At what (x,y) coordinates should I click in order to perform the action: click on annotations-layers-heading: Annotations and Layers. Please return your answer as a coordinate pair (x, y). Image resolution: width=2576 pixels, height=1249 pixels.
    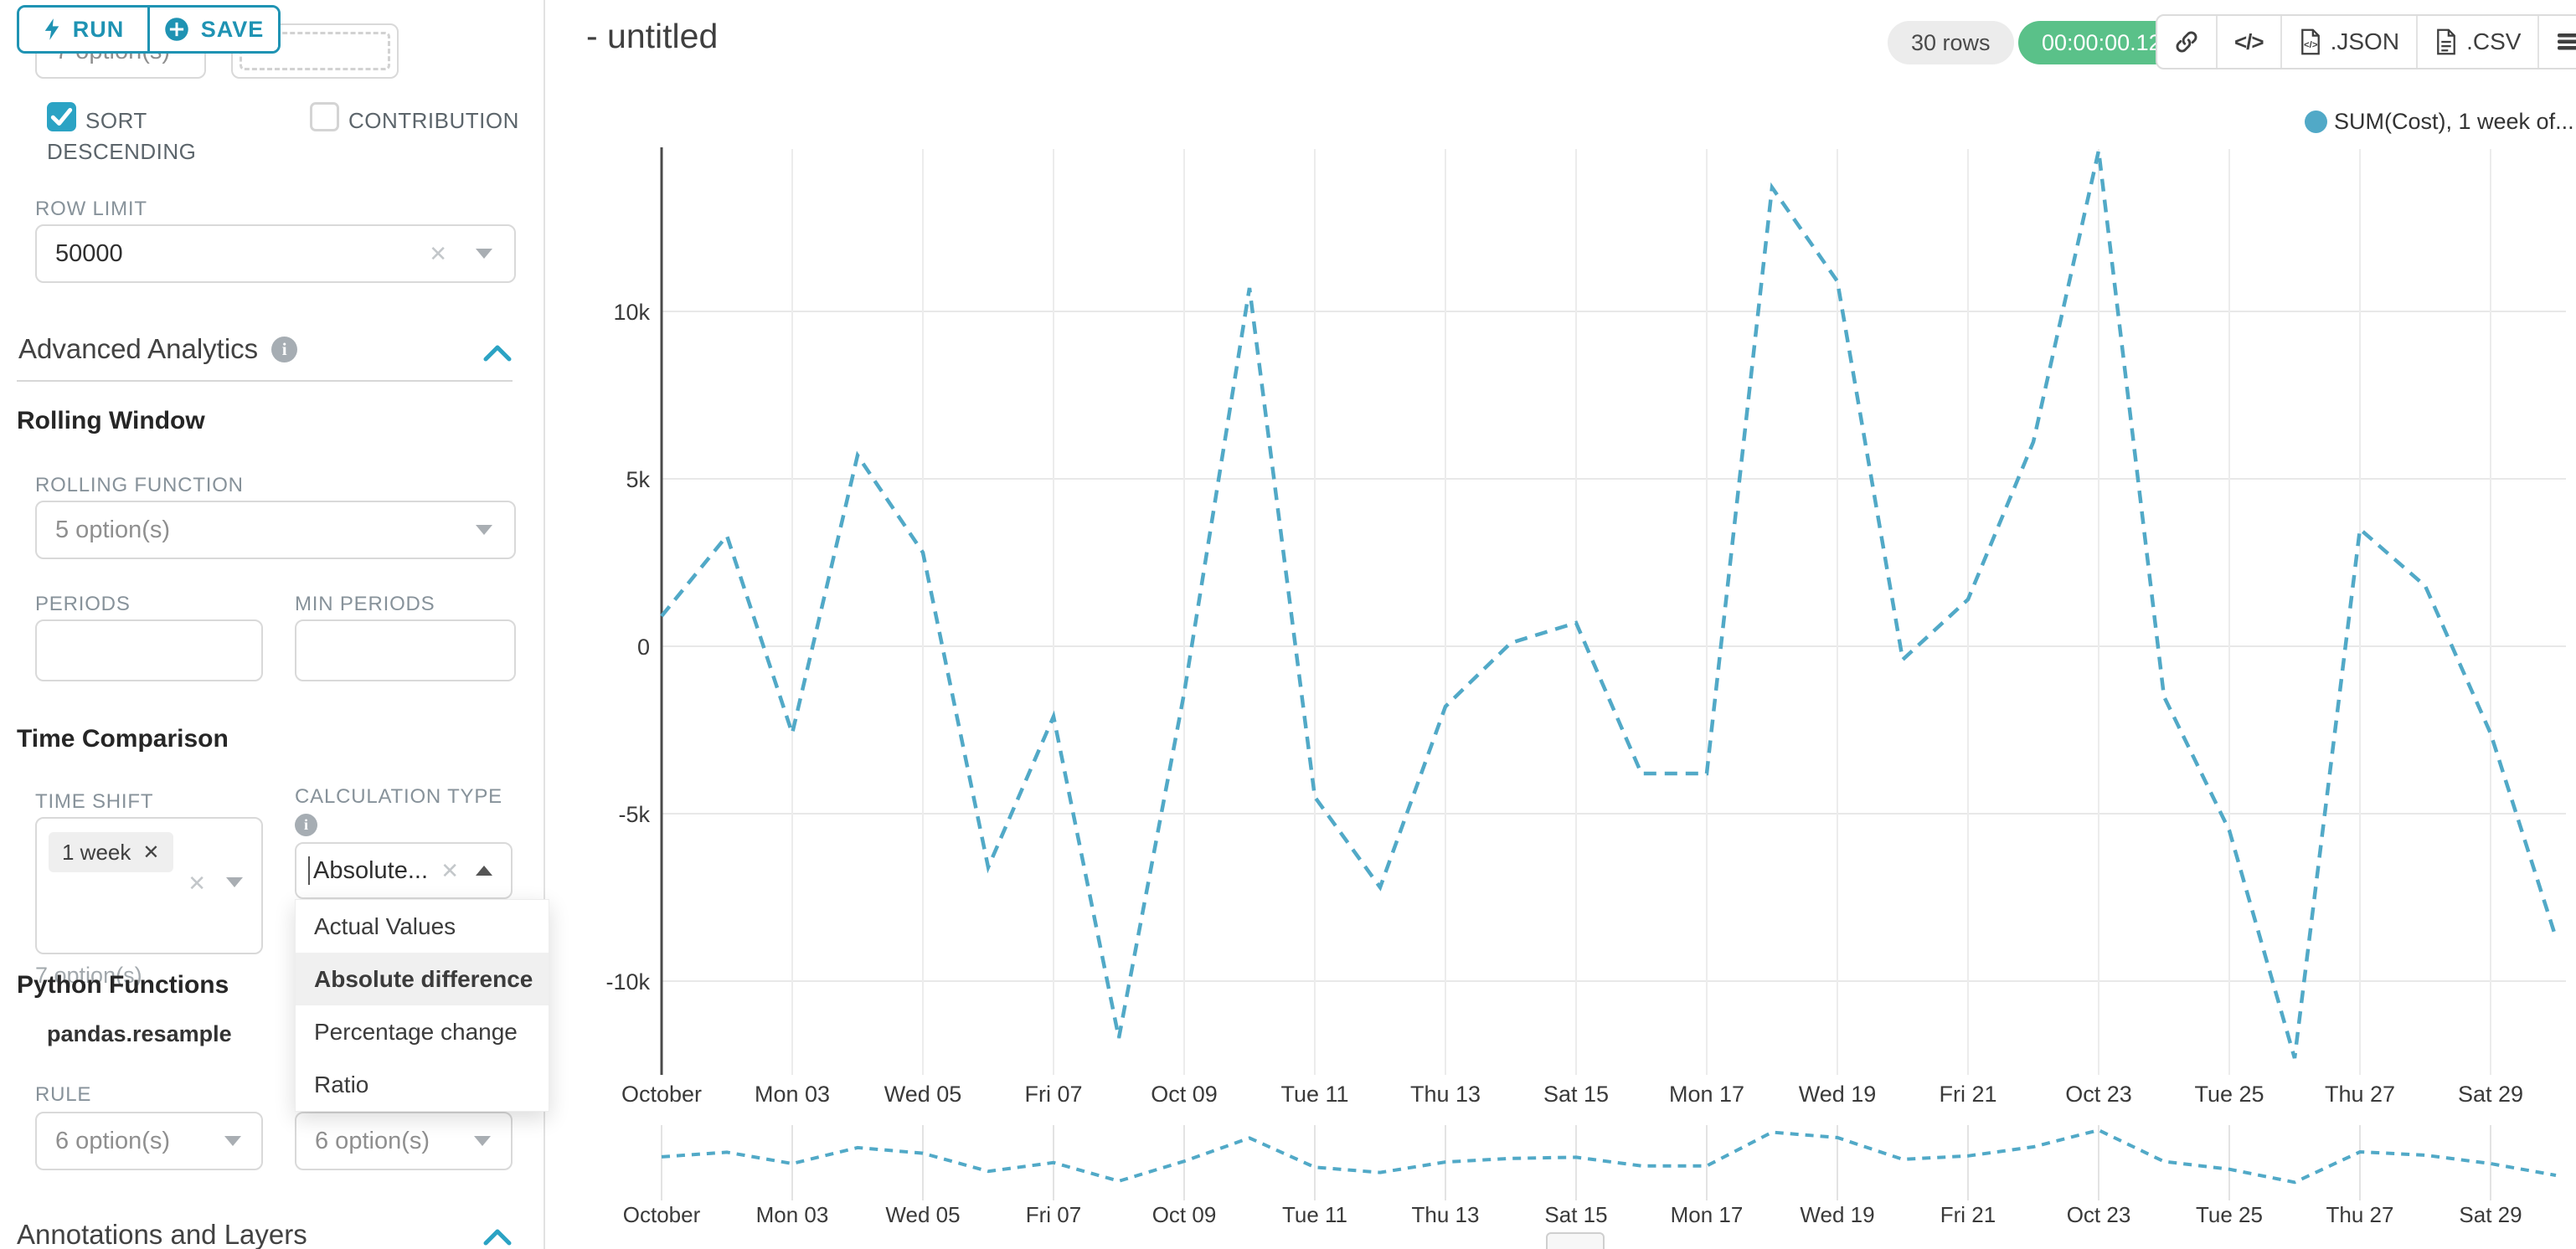
    Looking at the image, I should click on (162, 1234).